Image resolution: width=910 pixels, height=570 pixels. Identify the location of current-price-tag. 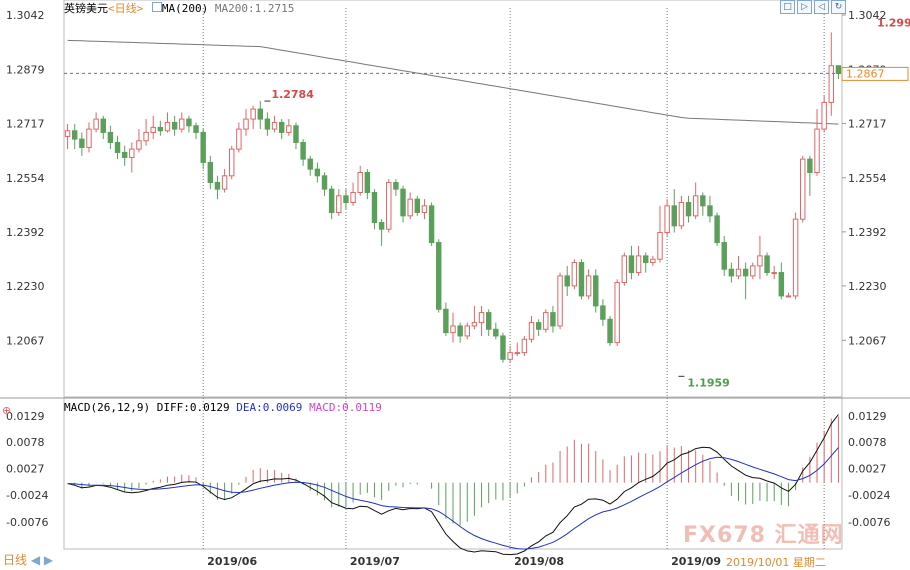
(875, 73).